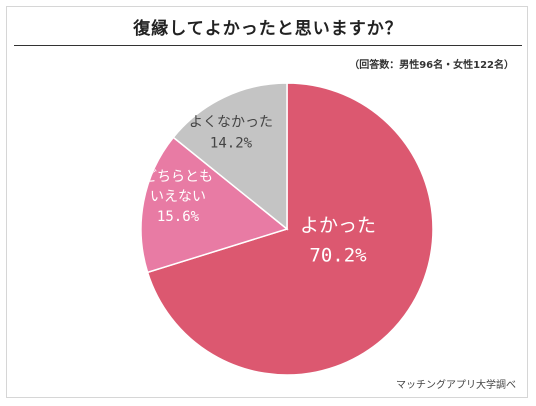  I want to click on slice-dochiratomo-label-2: いえない, so click(178, 197).